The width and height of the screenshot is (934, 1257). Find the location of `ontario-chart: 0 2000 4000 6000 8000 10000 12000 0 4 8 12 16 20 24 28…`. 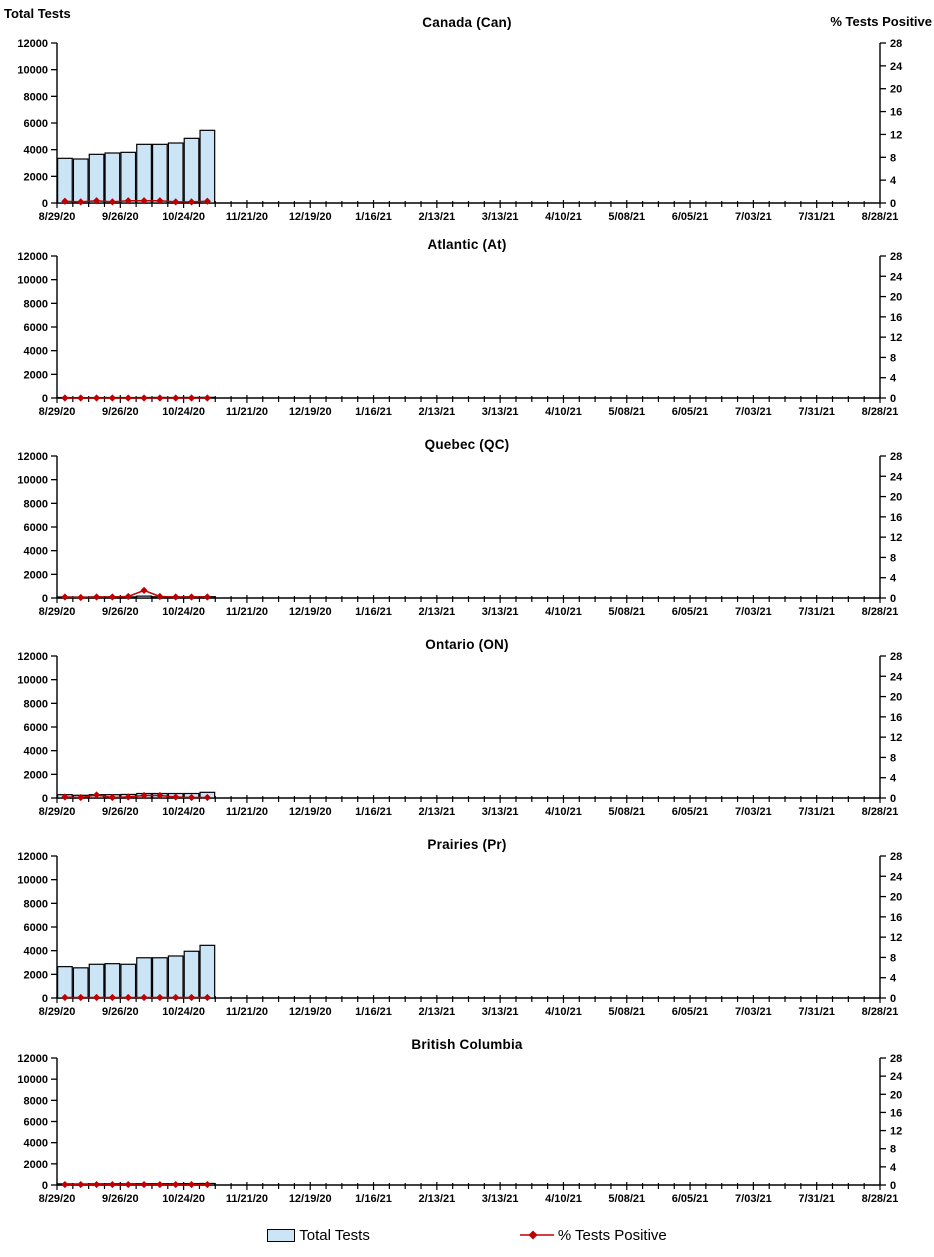

ontario-chart: 0 2000 4000 6000 8000 10000 12000 0 4 8 12 16 20 24 28… is located at coordinates (460, 734).